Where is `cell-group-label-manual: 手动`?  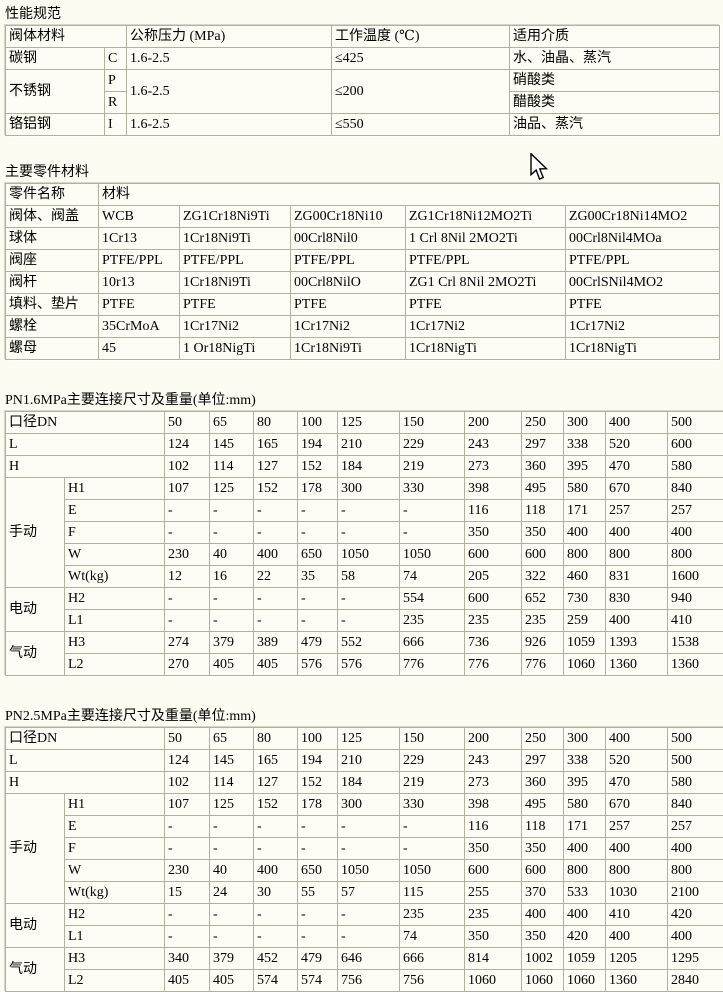 cell-group-label-manual: 手动 is located at coordinates (35, 849).